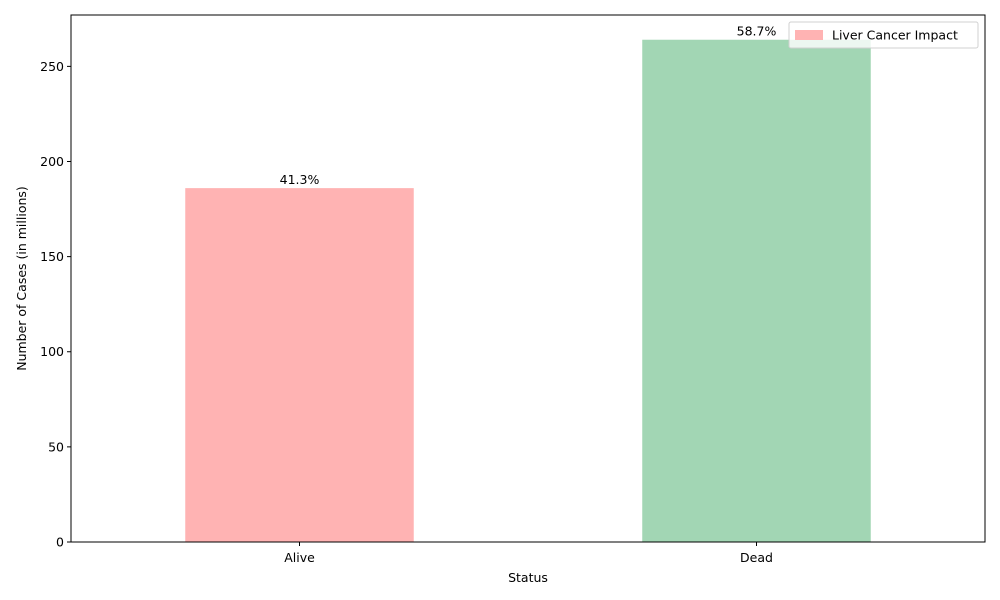 This screenshot has height=600, width=1000. What do you see at coordinates (528, 105) in the screenshot?
I see `data-labels-layer: 41.3% 58.7%` at bounding box center [528, 105].